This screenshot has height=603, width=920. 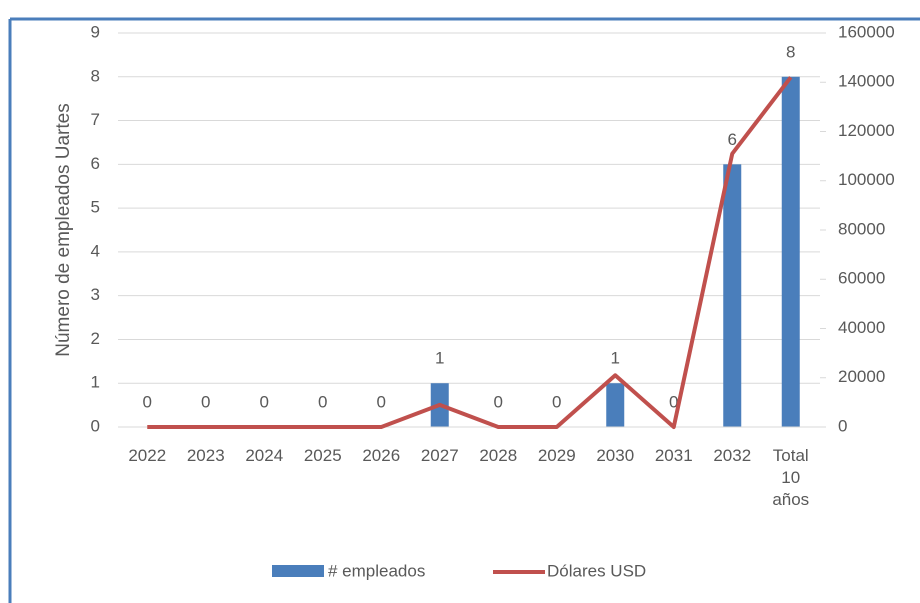 What do you see at coordinates (790, 51) in the screenshot?
I see `data-label: 8` at bounding box center [790, 51].